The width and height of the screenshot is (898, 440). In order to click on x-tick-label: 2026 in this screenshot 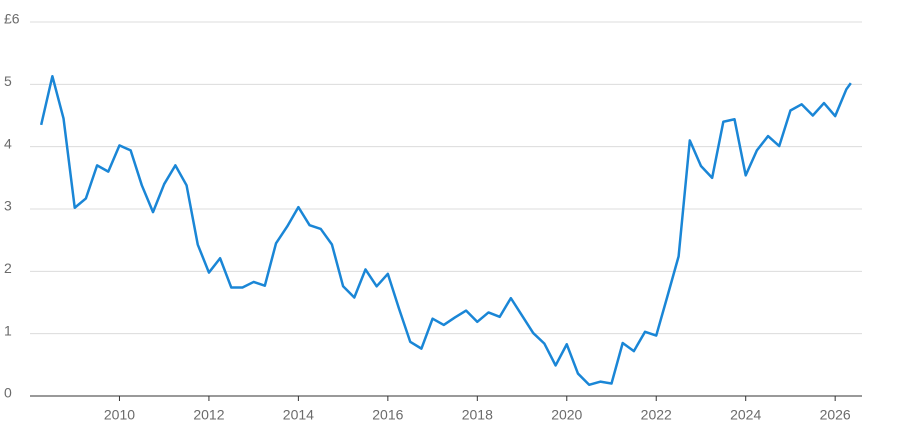, I will do `click(835, 415)`.